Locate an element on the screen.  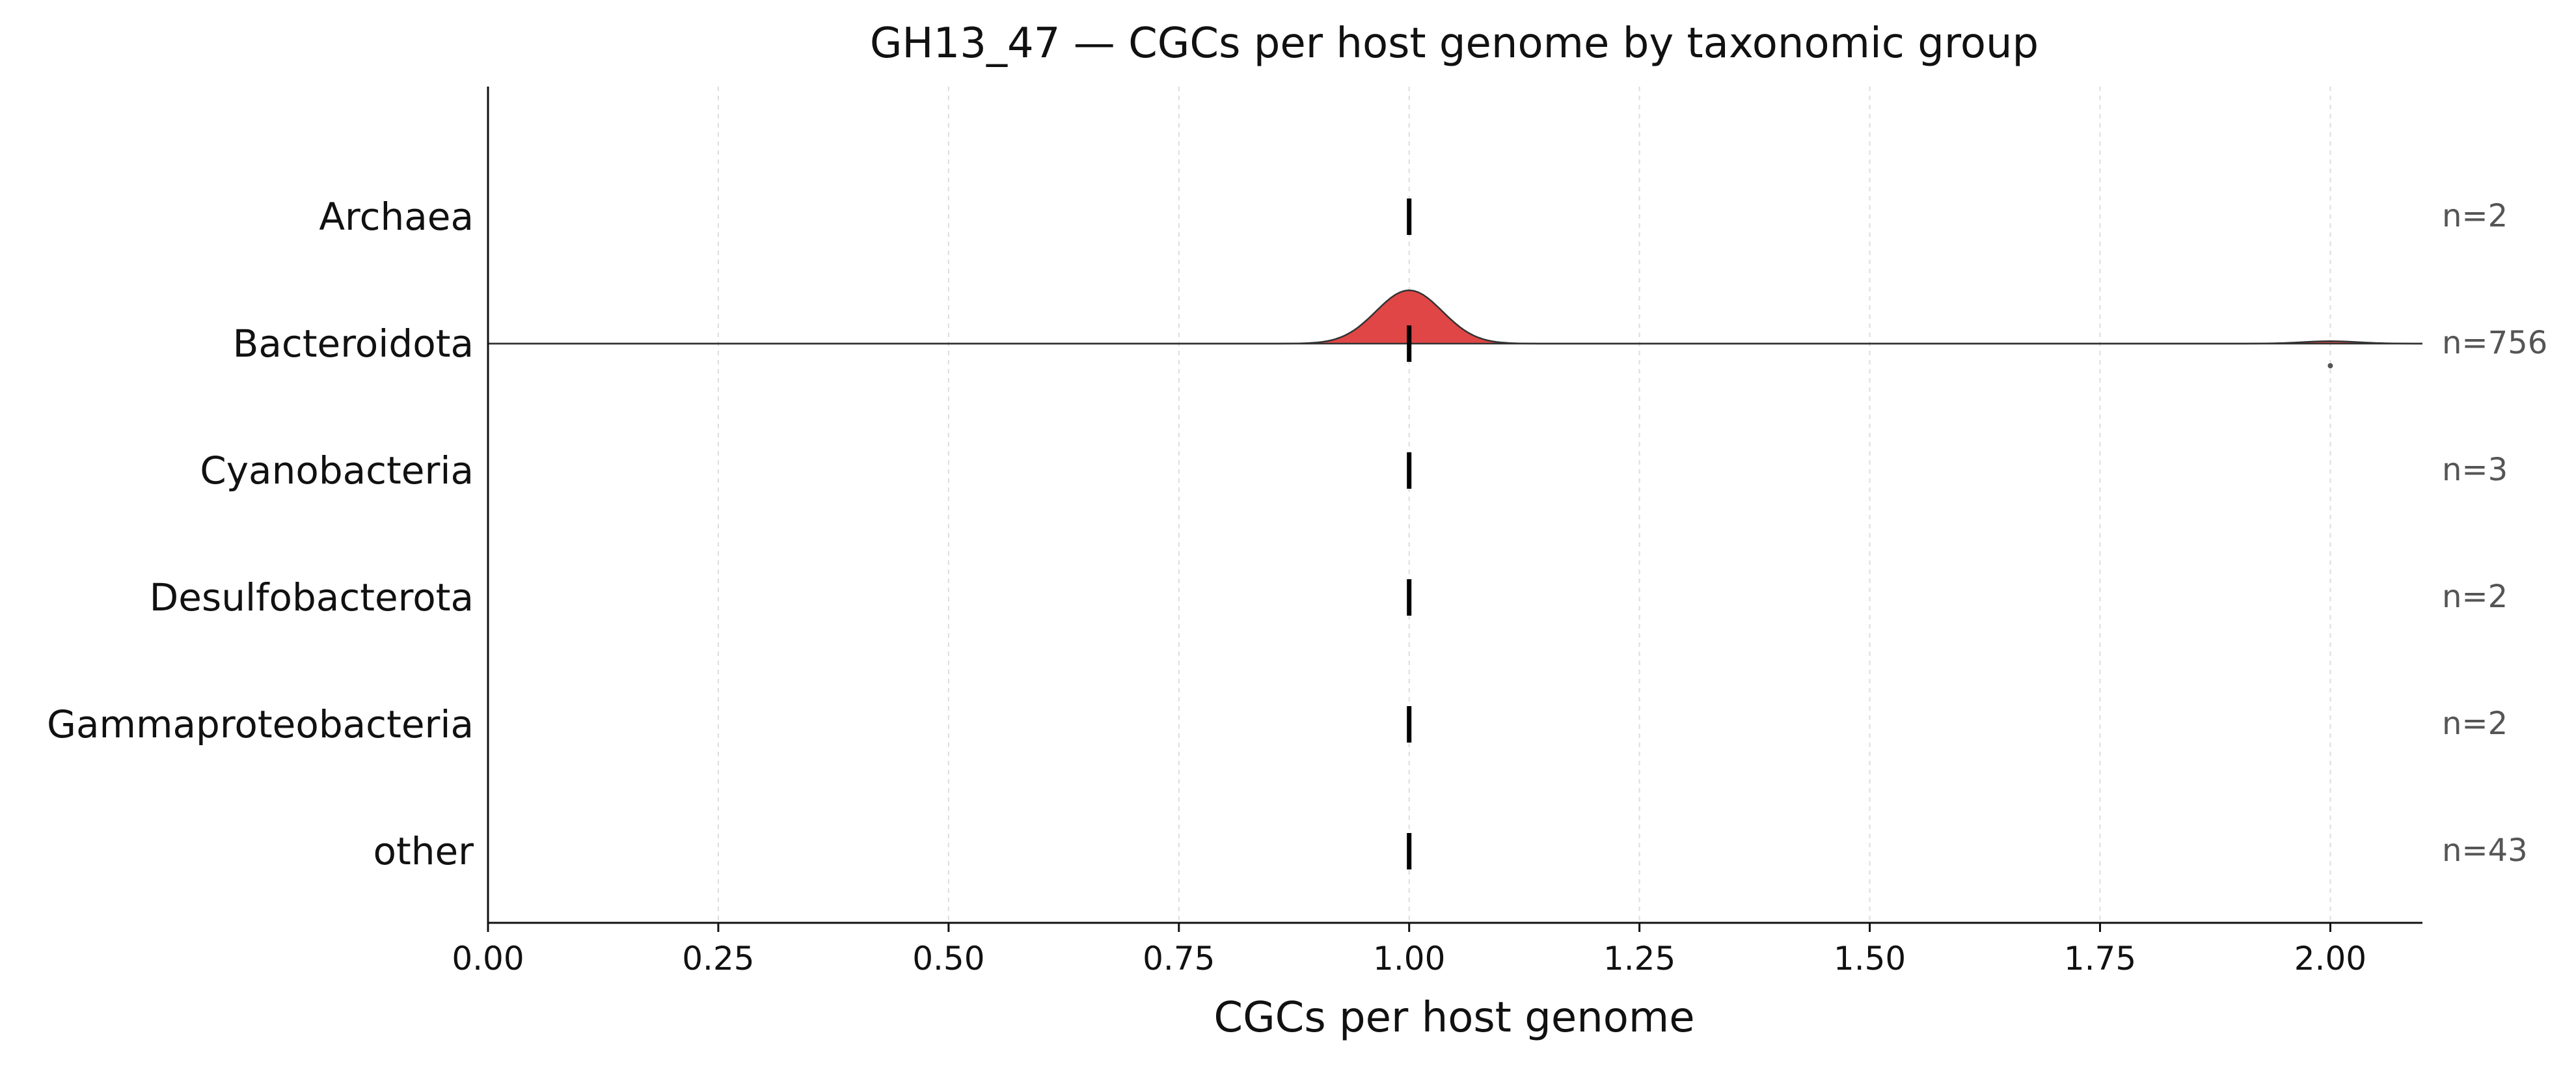
x-tick-label: 0.50 is located at coordinates (948, 958).